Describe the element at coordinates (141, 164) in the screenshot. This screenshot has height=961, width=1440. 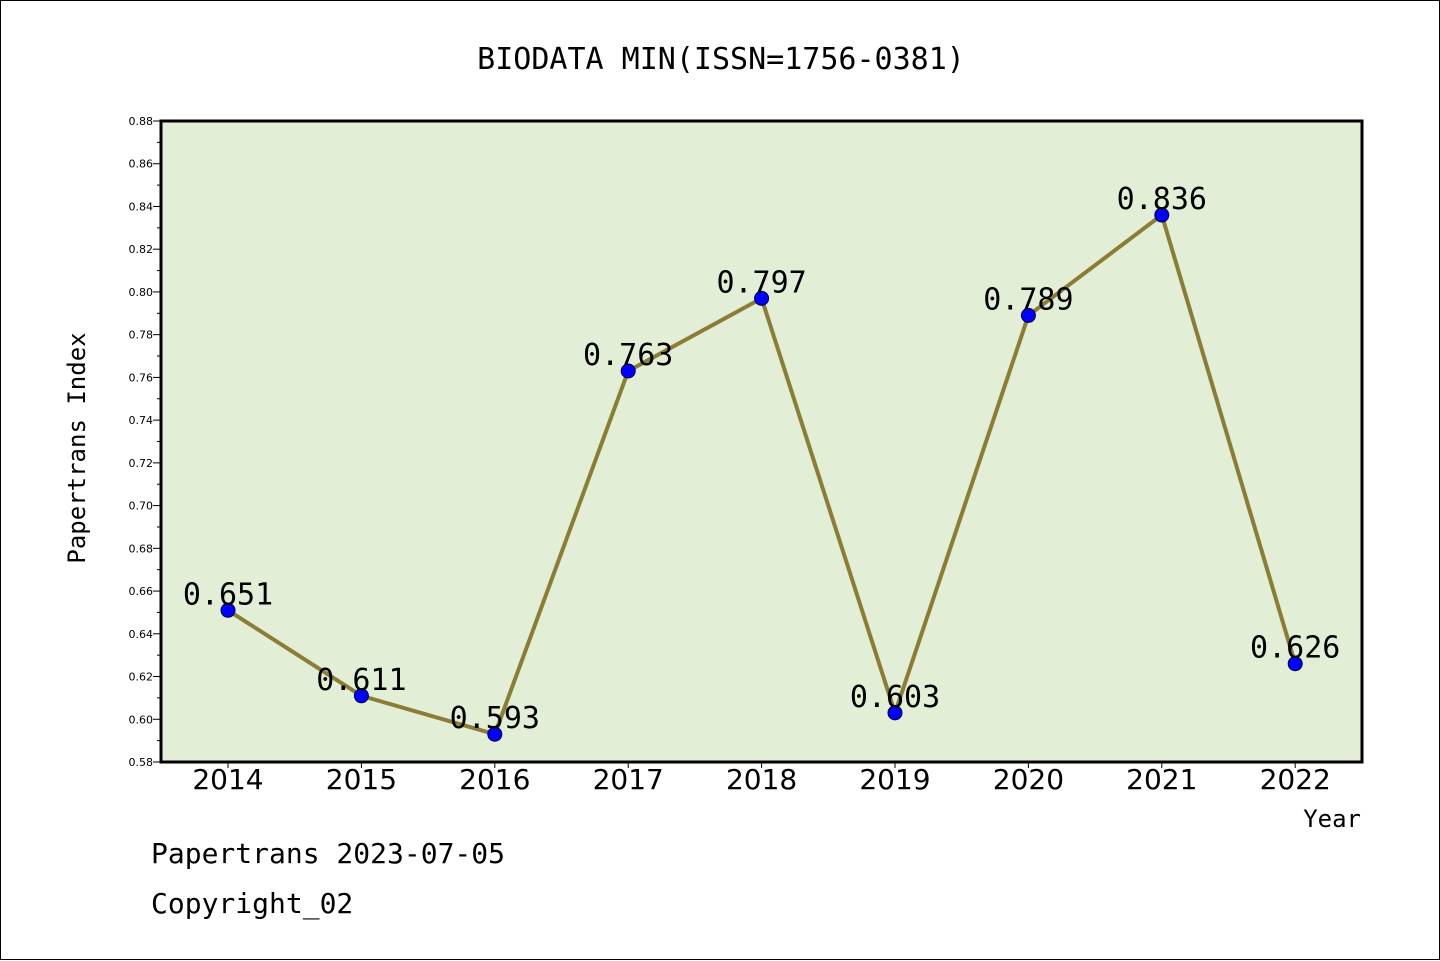
I see `y-tick-label: 0.86` at that location.